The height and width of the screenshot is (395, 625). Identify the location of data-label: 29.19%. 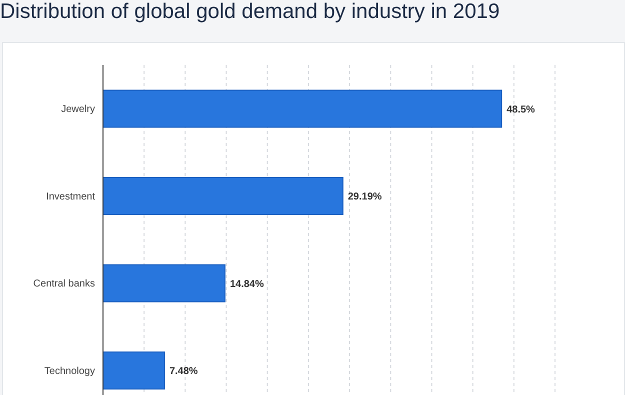
(365, 197).